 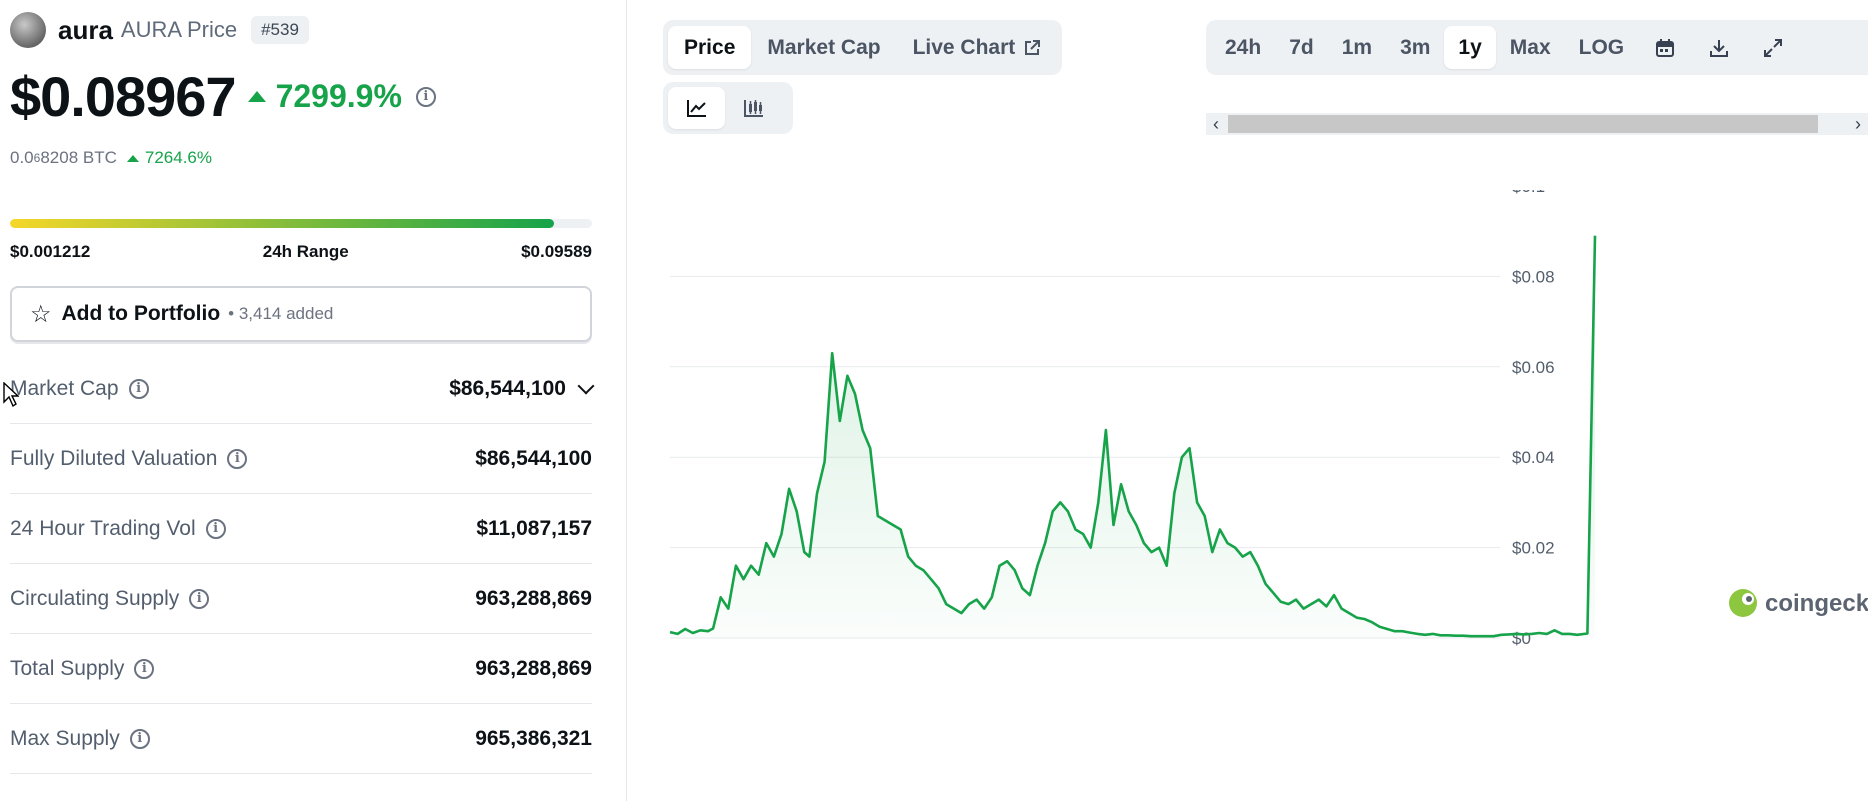 I want to click on calendar-icon, so click(x=1665, y=47).